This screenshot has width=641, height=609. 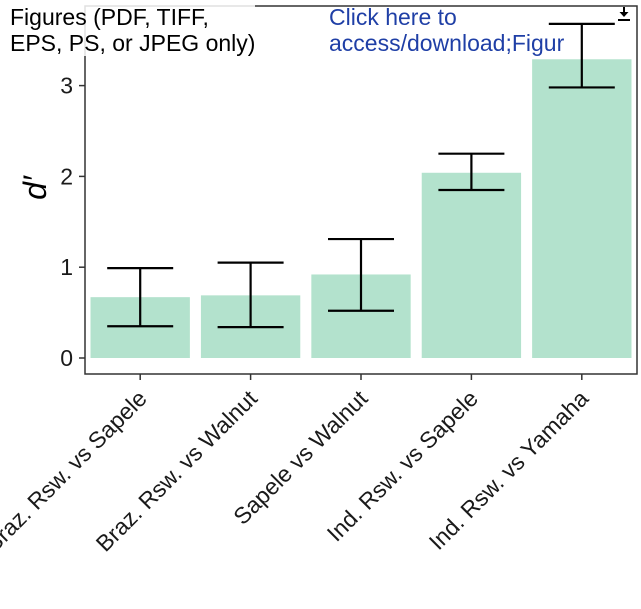 I want to click on y-tick-label: 0, so click(x=66, y=358).